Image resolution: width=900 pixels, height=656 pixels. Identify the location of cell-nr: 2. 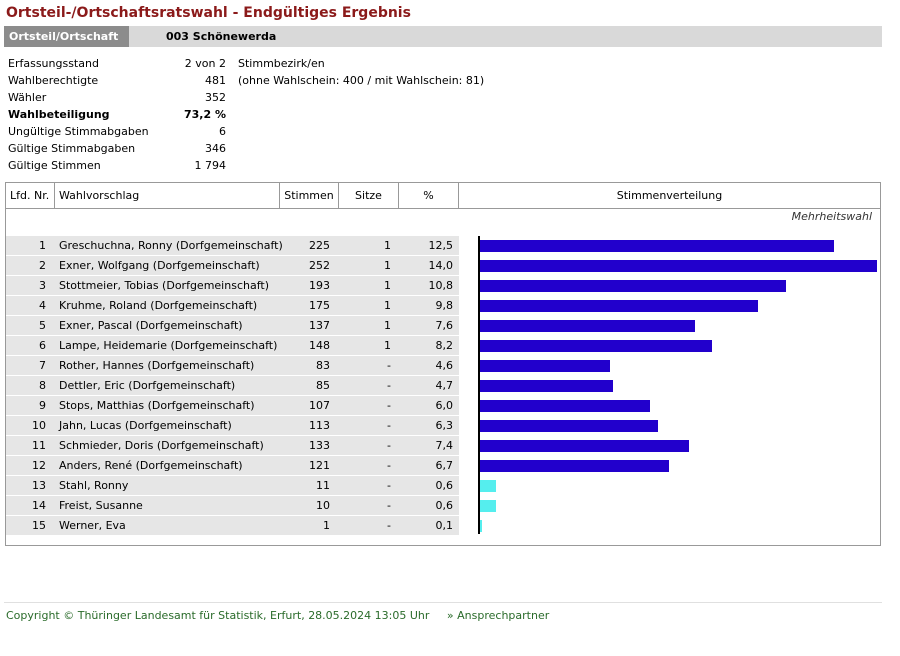
(42, 265).